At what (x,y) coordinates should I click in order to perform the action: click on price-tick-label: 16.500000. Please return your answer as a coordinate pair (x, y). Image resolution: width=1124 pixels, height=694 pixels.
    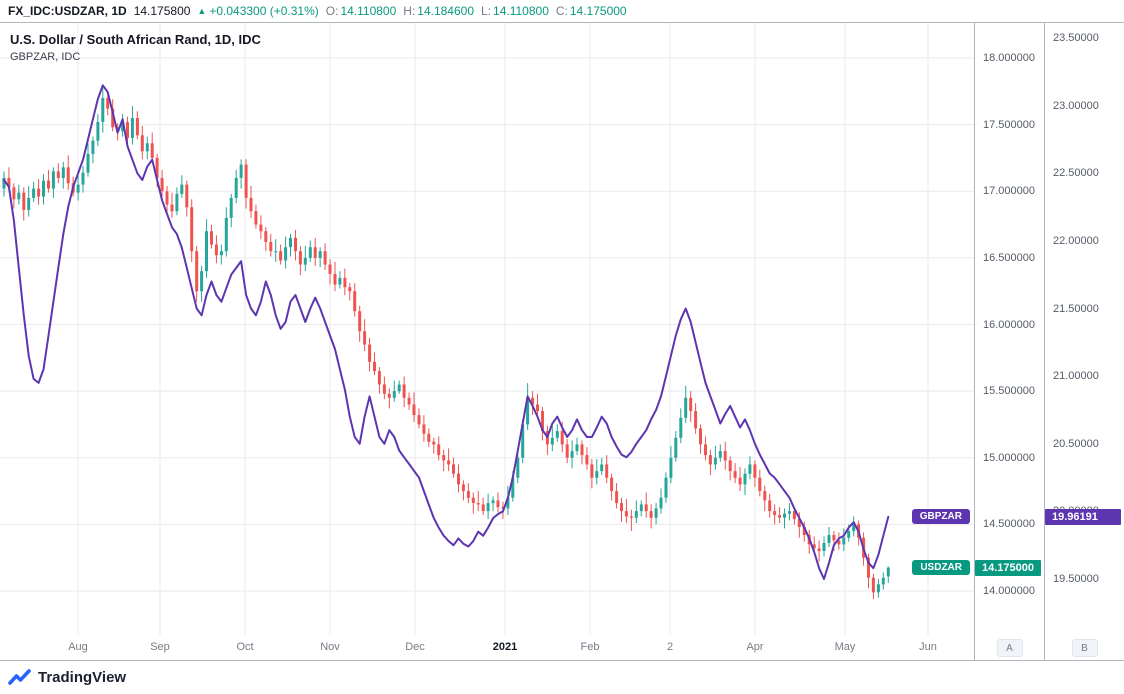
    Looking at the image, I should click on (1009, 257).